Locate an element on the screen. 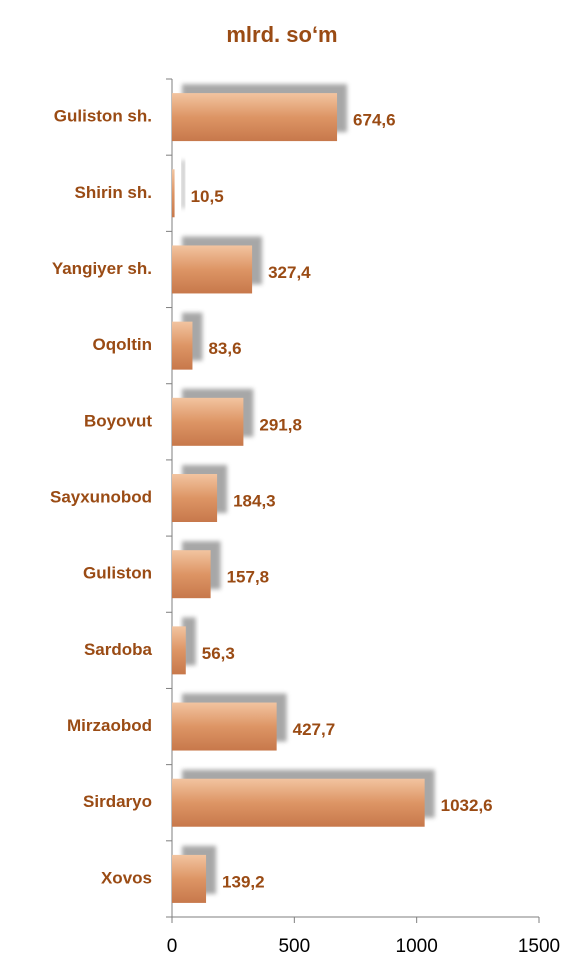 This screenshot has width=570, height=962. data-label: 157,8 is located at coordinates (248, 577).